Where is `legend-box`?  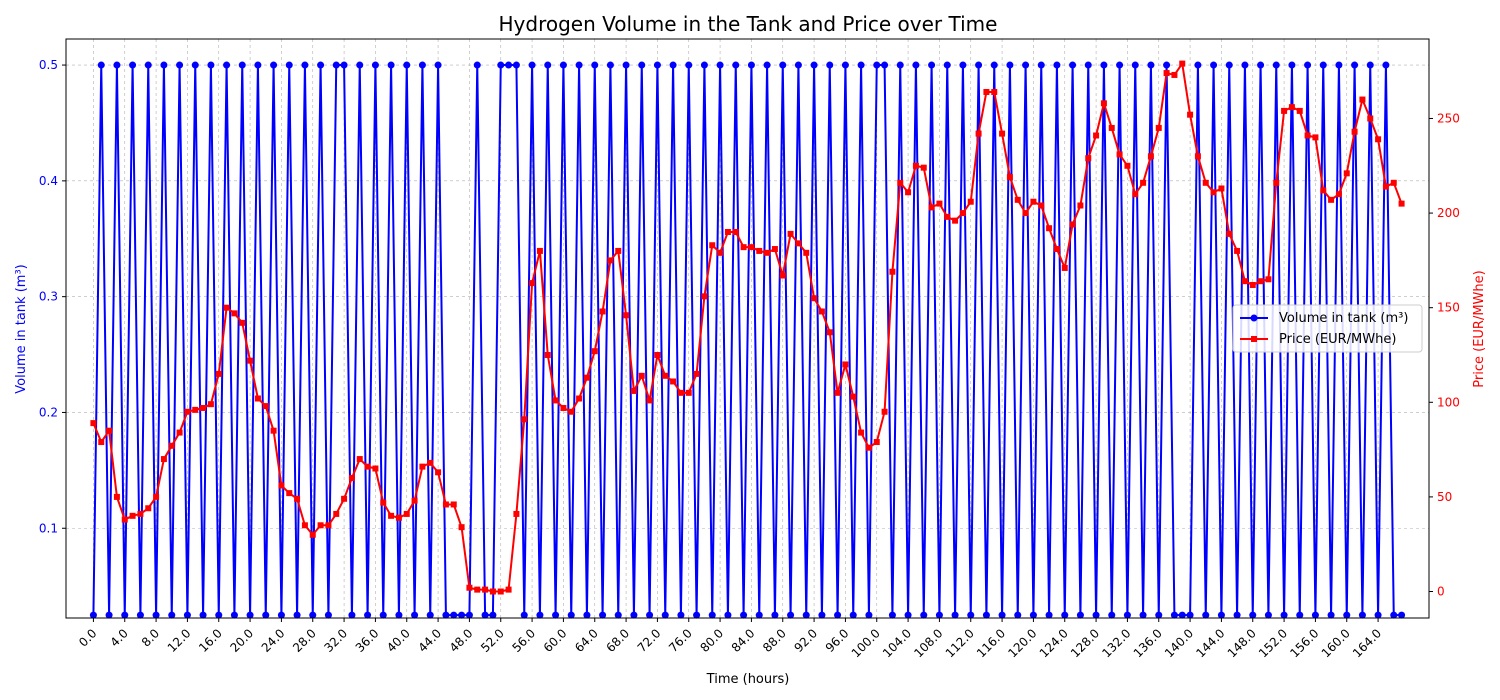 legend-box is located at coordinates (1327, 328).